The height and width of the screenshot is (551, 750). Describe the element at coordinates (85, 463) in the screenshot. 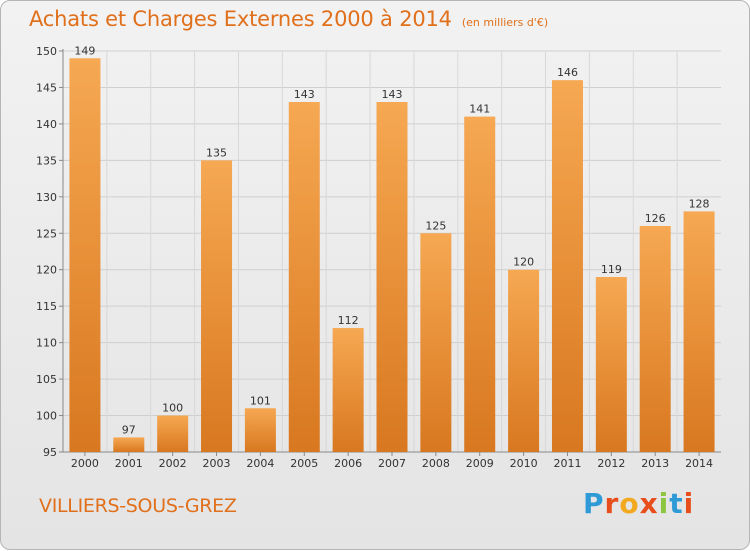

I see `x-tick-label: 2000` at that location.